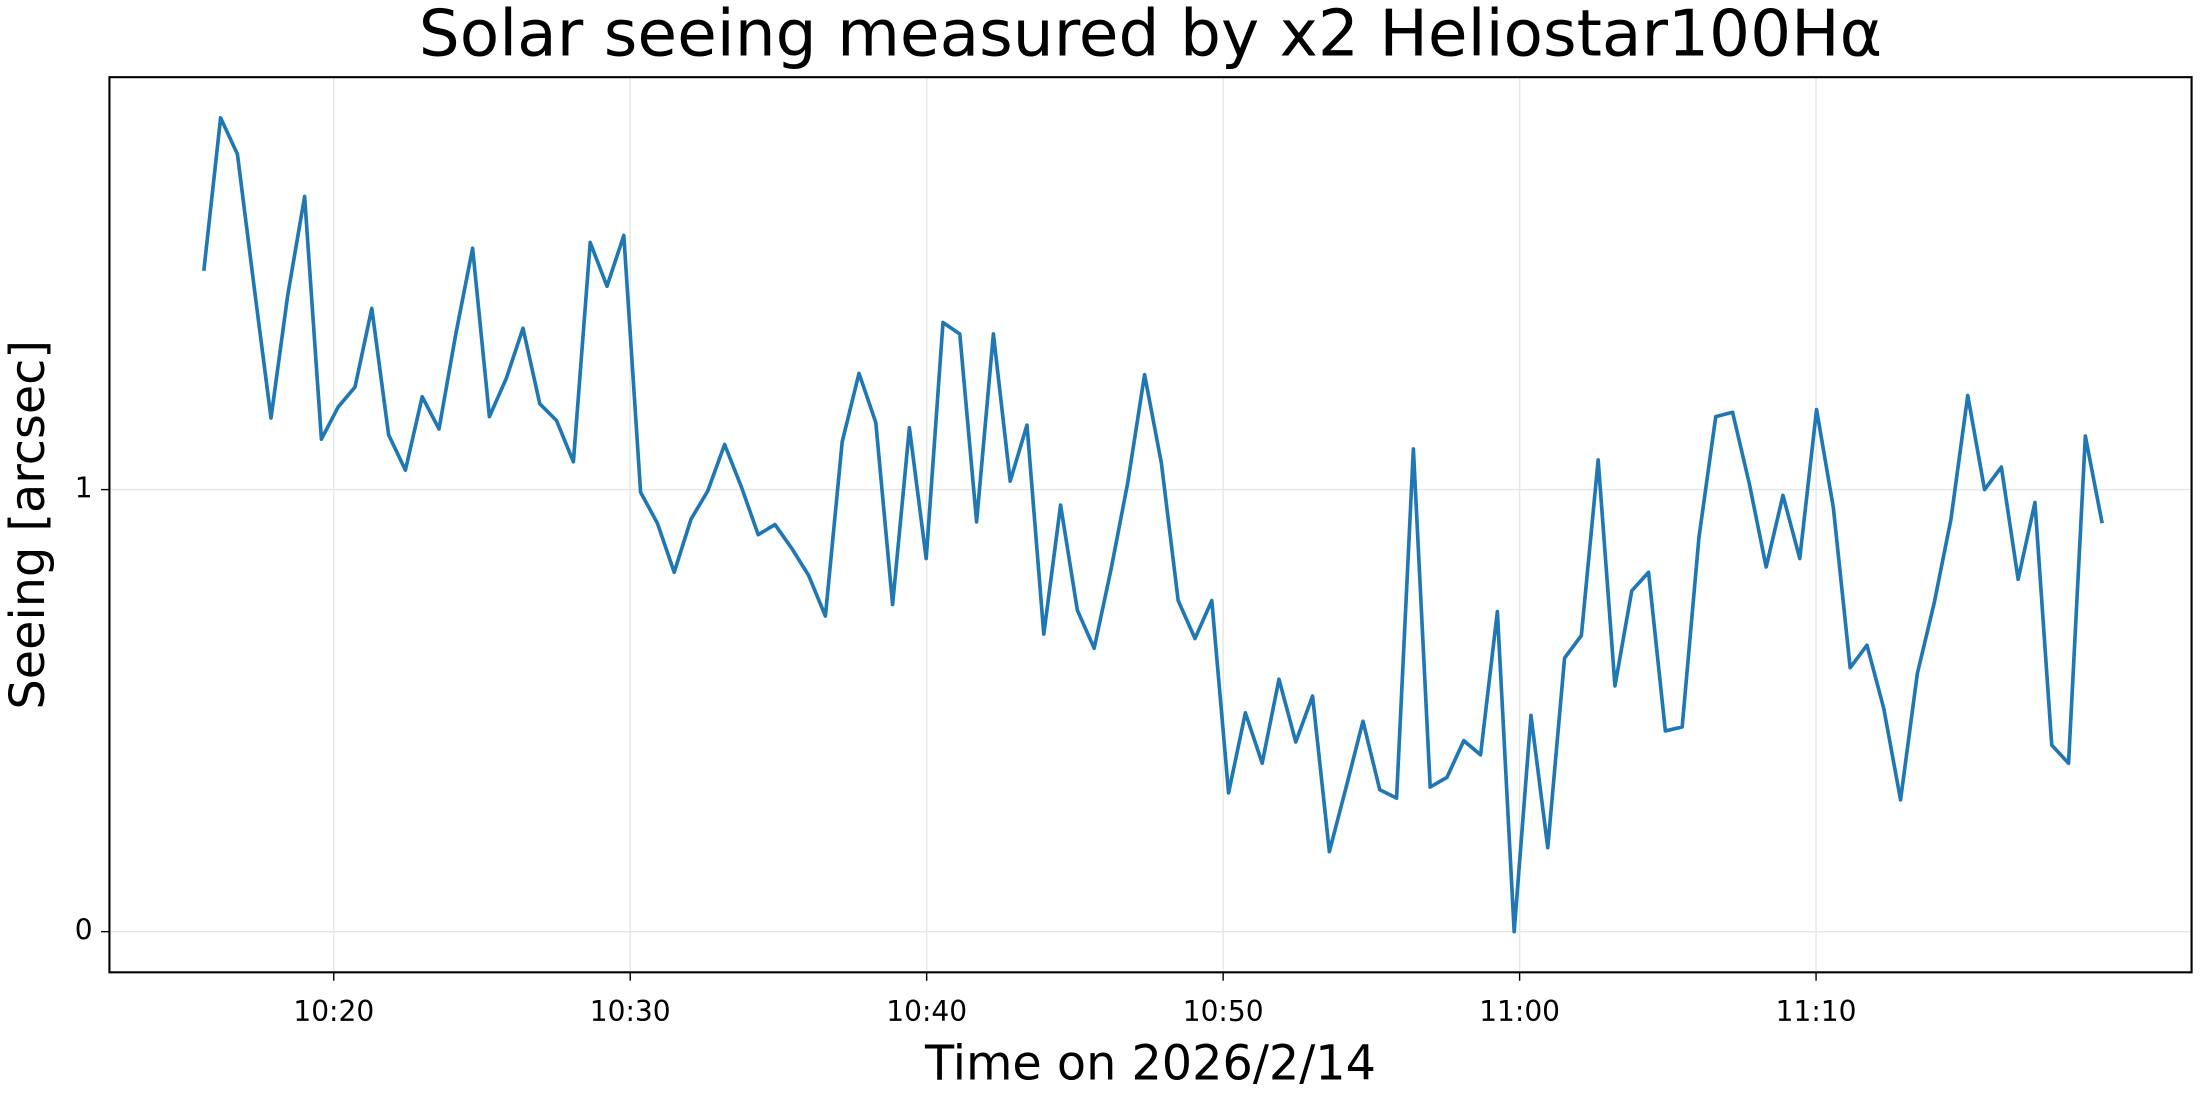  What do you see at coordinates (1150, 1063) in the screenshot?
I see `x-axis-label: Time on 2026/2/14` at bounding box center [1150, 1063].